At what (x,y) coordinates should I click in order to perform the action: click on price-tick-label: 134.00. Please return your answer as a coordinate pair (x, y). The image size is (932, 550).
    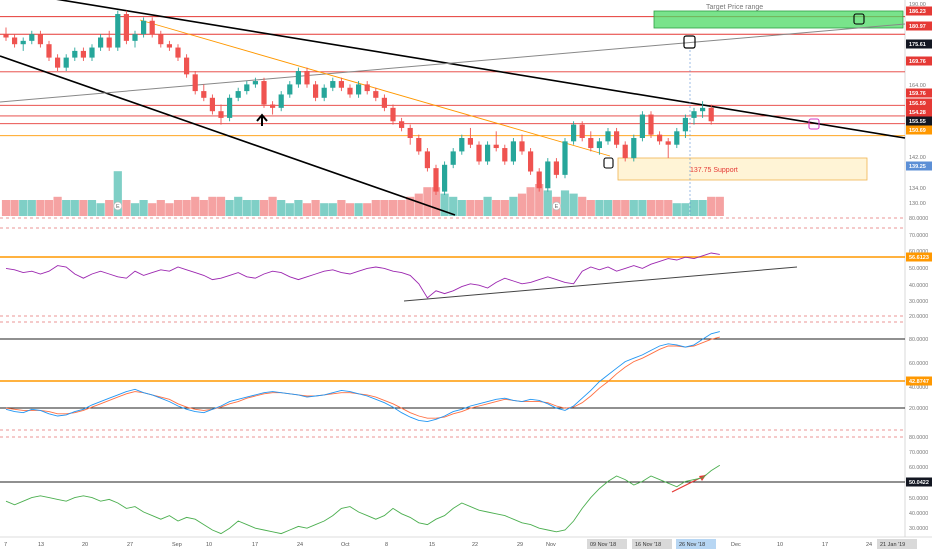
    Looking at the image, I should click on (917, 189).